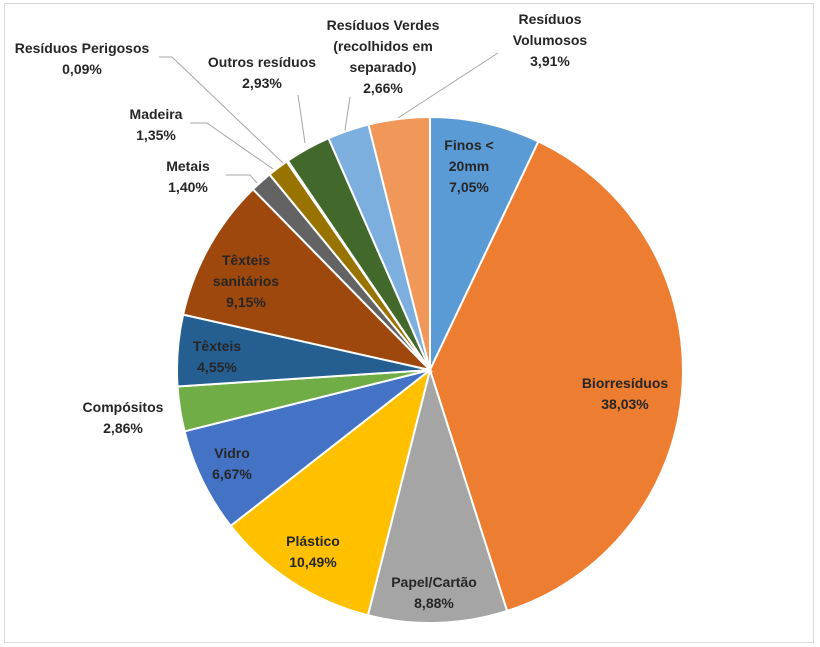 The height and width of the screenshot is (647, 820). What do you see at coordinates (232, 463) in the screenshot?
I see `data-label-vidro: Vidro 6,67%` at bounding box center [232, 463].